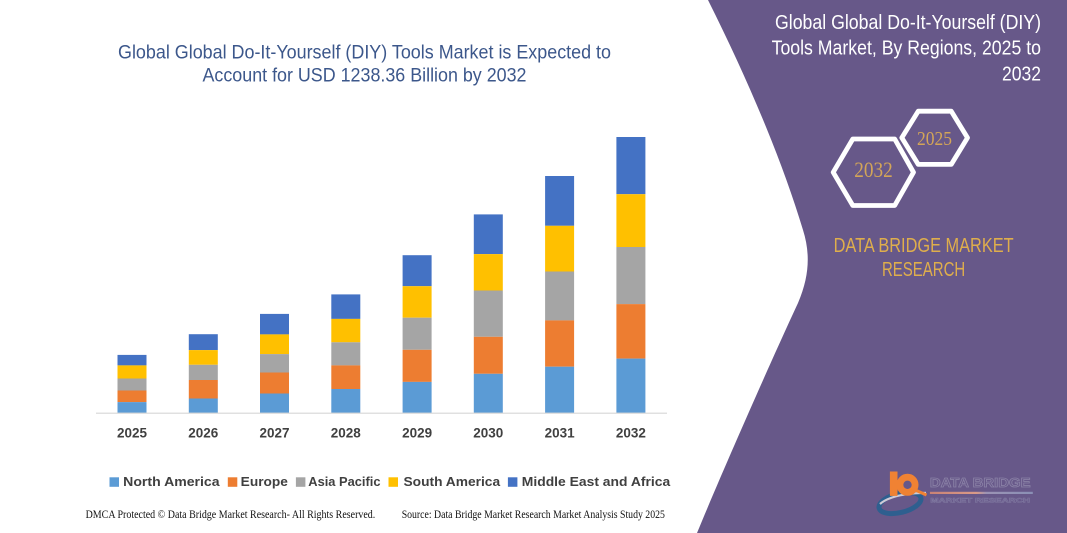 The height and width of the screenshot is (533, 1067). I want to click on svg-text: MARKET RESEARCH, so click(980, 500).